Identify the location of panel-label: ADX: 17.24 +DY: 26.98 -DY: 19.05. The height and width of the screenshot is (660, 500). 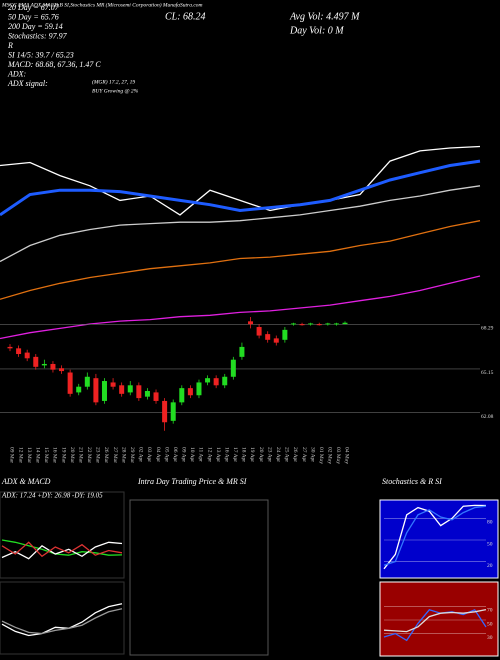
(52, 496).